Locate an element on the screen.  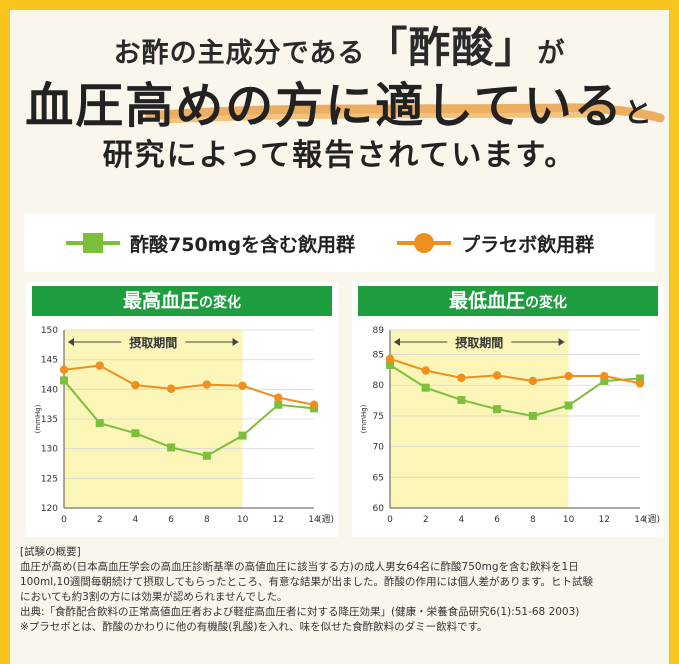
legend-circle-marker-icon is located at coordinates (424, 243).